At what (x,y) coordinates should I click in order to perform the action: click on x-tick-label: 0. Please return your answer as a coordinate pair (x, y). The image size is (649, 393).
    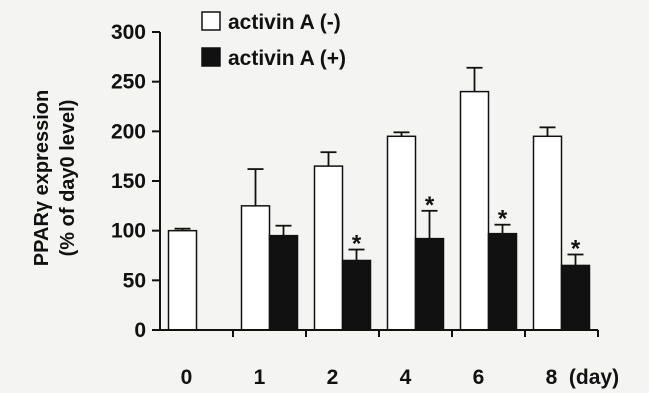
    Looking at the image, I should click on (187, 377).